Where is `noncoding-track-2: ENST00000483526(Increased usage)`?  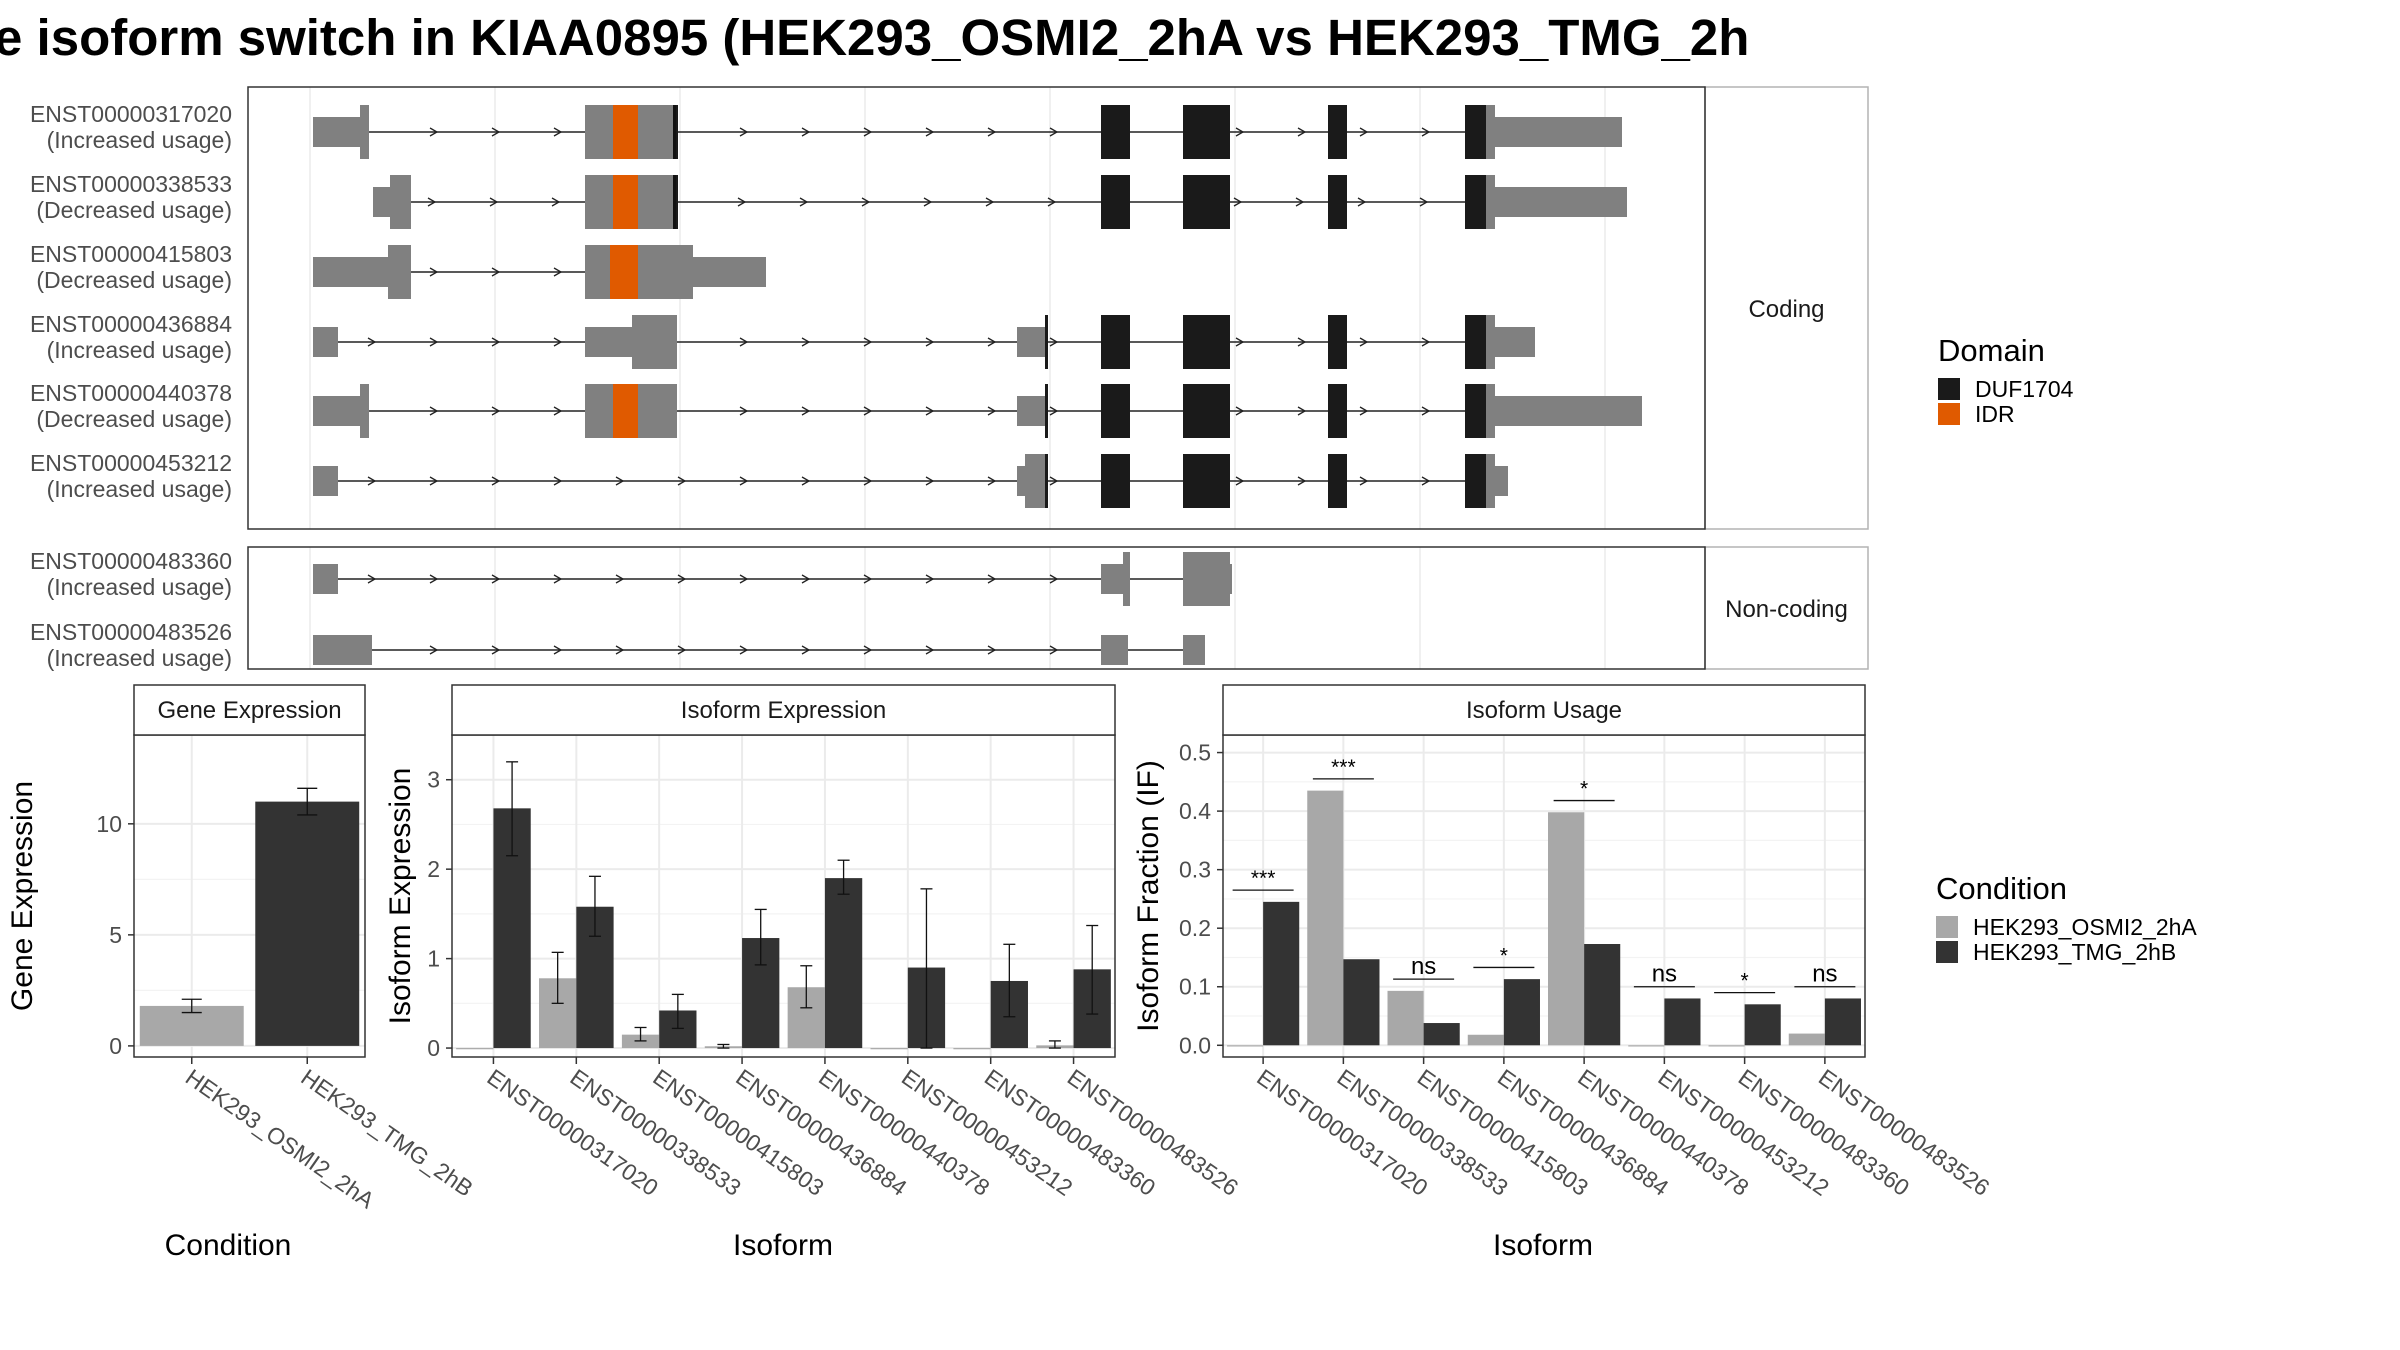 noncoding-track-2: ENST00000483526(Increased usage) is located at coordinates (617, 645).